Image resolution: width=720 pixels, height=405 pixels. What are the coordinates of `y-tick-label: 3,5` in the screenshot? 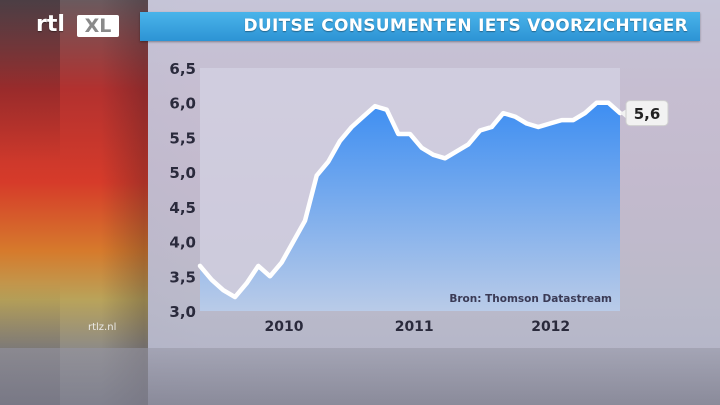 It's located at (182, 277).